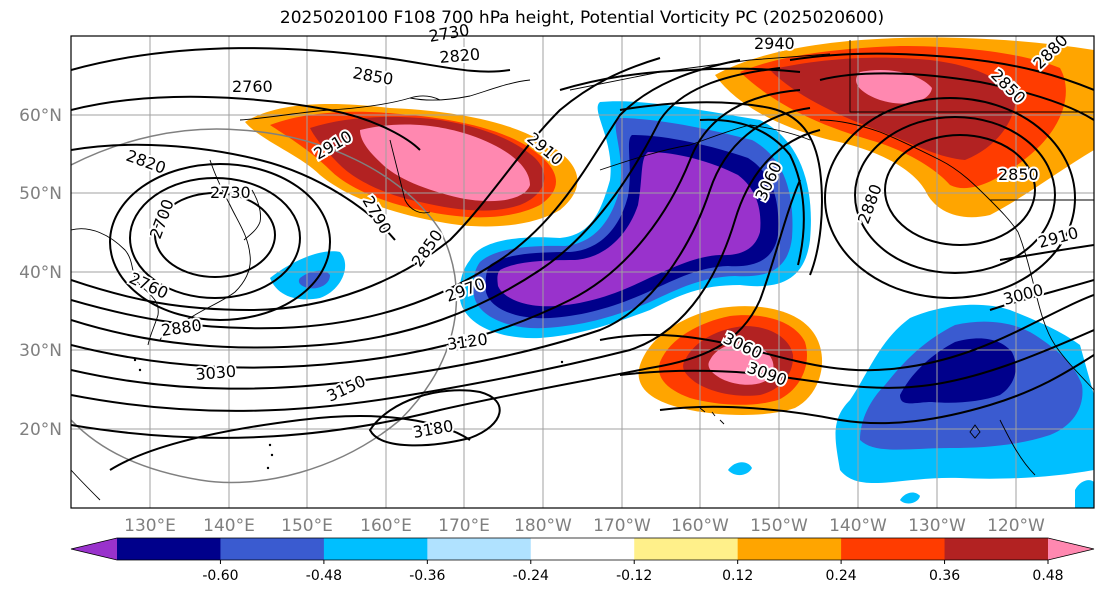 This screenshot has width=1105, height=601. Describe the element at coordinates (1047, 576) in the screenshot. I see `colorbar-tick-label: 0.48` at that location.